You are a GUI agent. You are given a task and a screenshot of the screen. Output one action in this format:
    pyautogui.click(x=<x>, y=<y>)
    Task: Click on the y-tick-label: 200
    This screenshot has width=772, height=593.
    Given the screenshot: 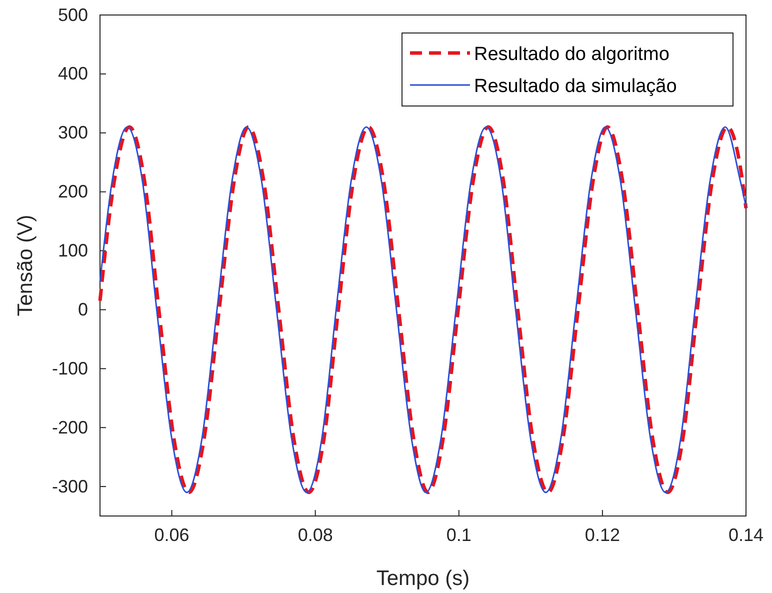 What is the action you would take?
    pyautogui.click(x=73, y=192)
    